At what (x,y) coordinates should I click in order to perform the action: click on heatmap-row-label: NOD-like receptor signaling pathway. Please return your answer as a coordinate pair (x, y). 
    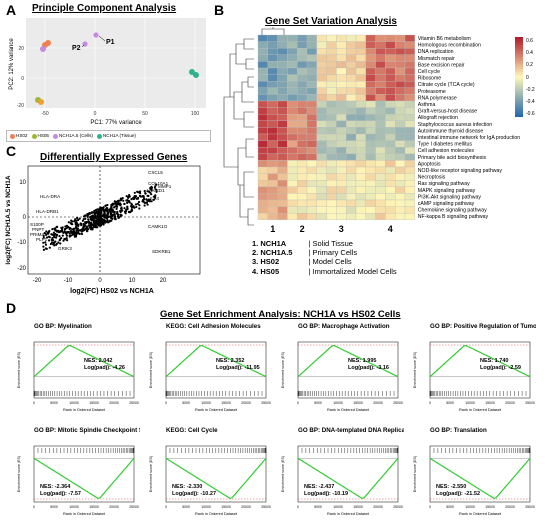
    Looking at the image, I should click on (460, 171).